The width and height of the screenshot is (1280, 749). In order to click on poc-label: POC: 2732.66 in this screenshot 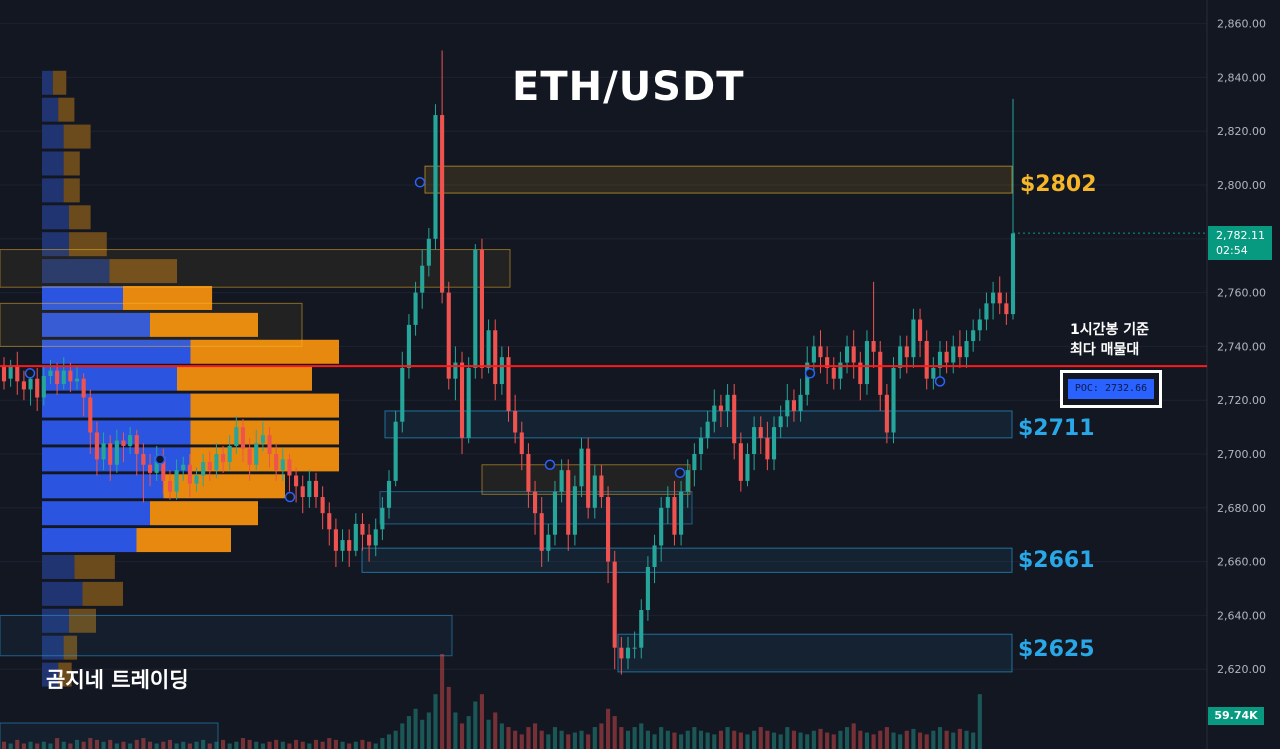, I will do `click(1111, 389)`.